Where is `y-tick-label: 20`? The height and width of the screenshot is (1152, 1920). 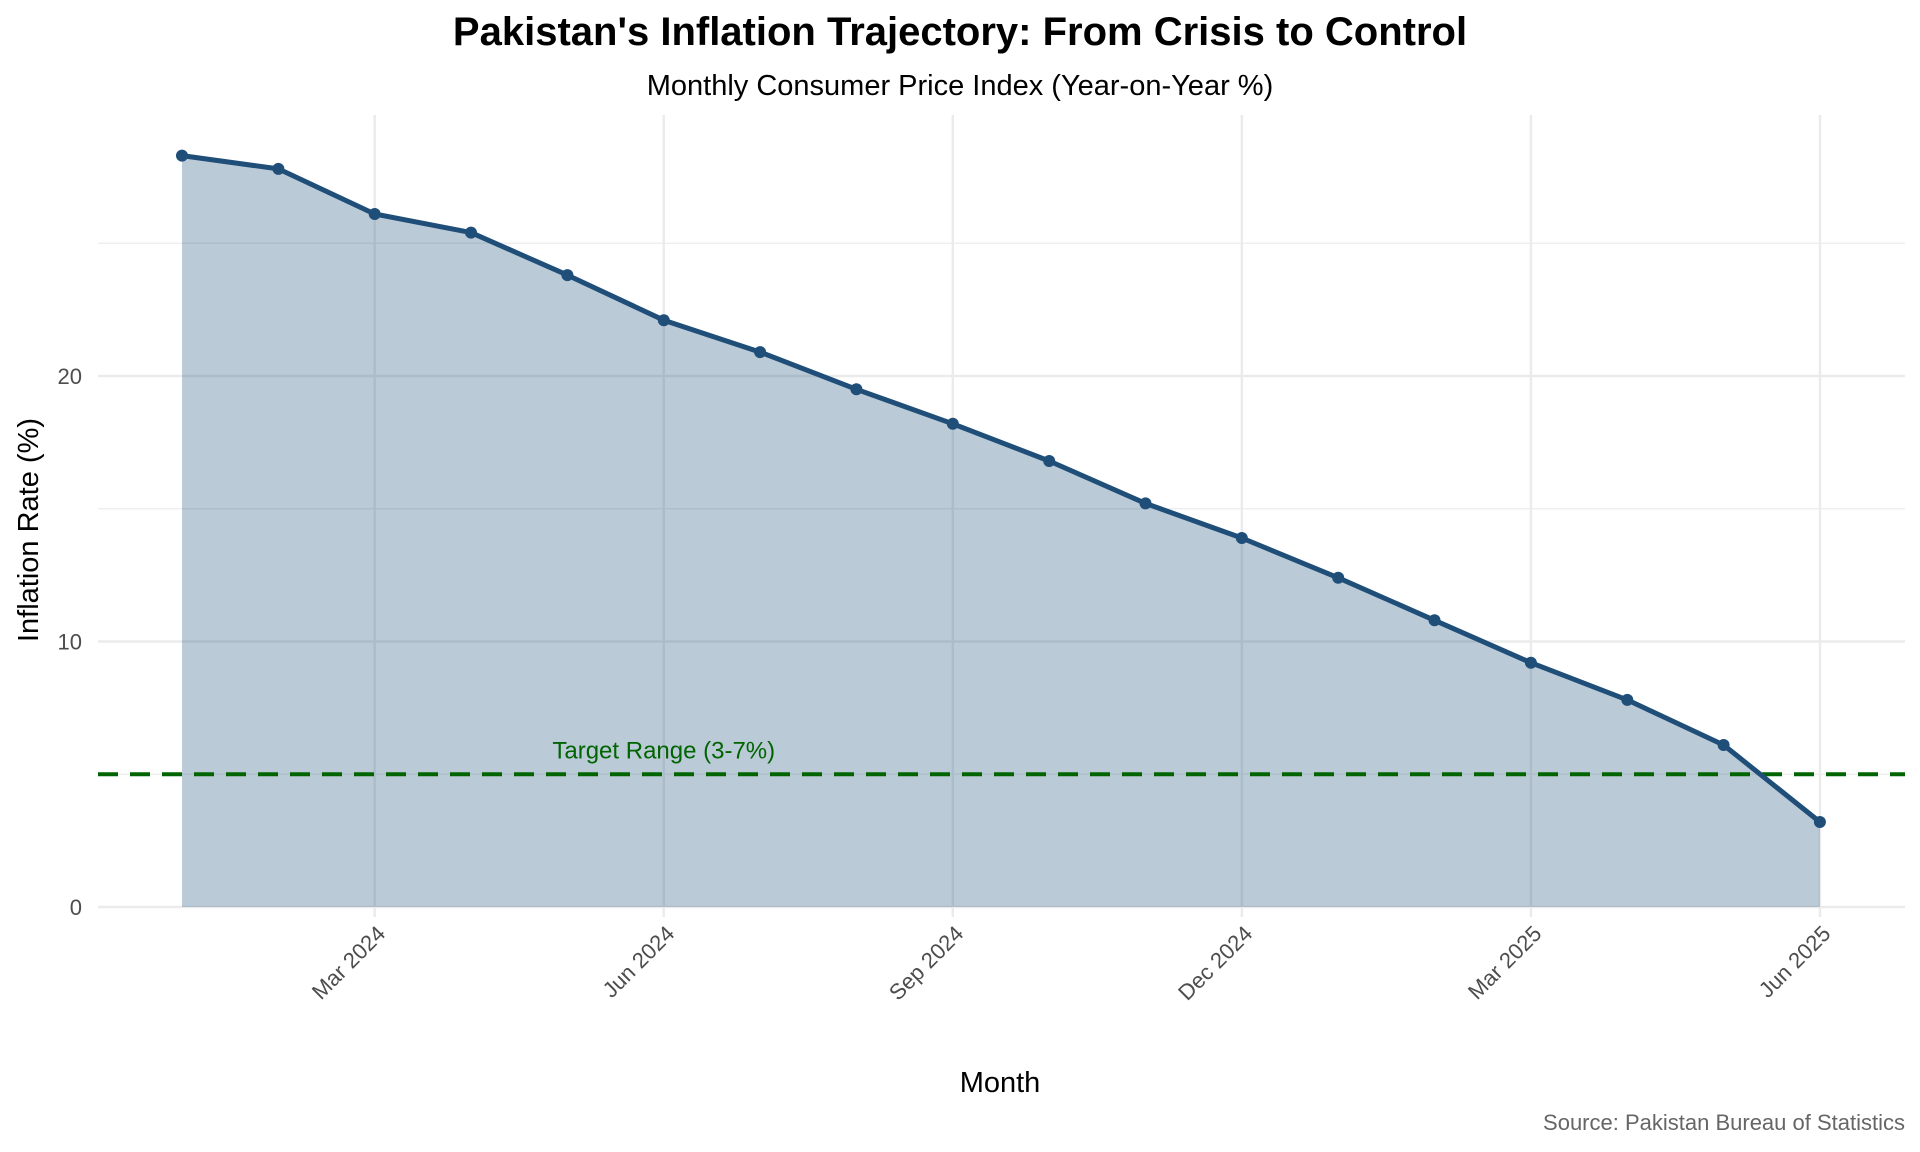
y-tick-label: 20 is located at coordinates (70, 376).